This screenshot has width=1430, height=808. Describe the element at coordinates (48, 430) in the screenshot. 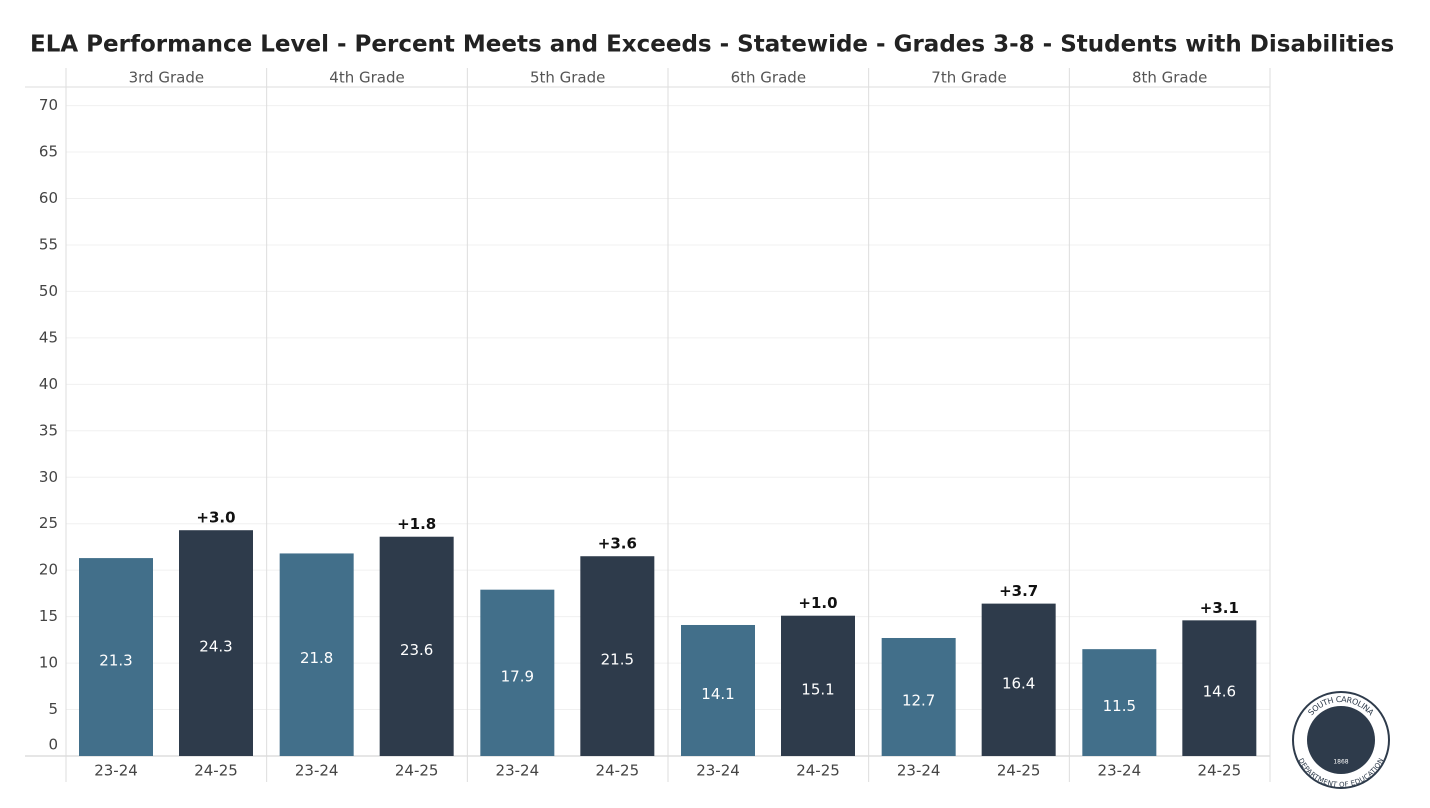

I see `y-tick-label: 35` at that location.